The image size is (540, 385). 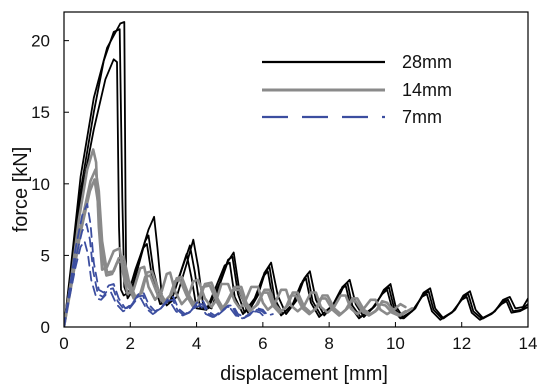 I want to click on x-tick-label: 4, so click(x=196, y=343).